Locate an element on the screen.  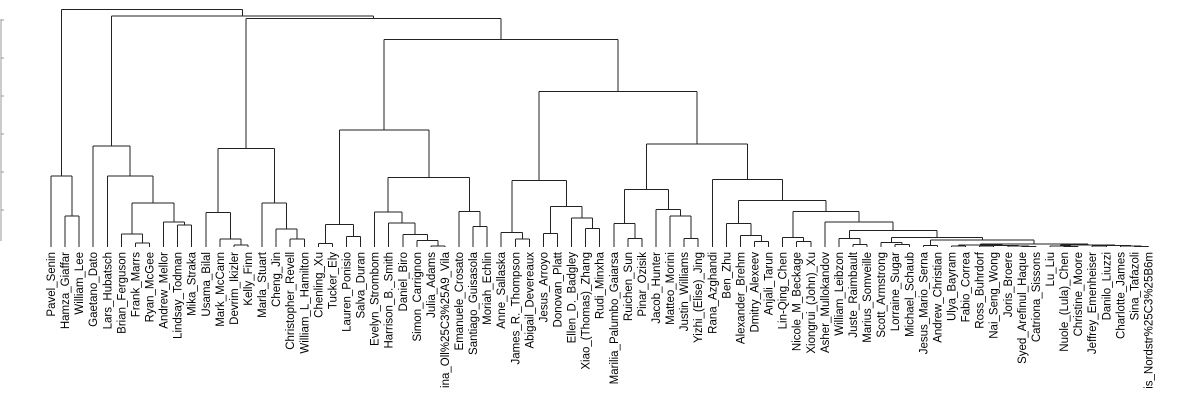
leaf-label: Asher_Mullokandov is located at coordinates (826, 302).